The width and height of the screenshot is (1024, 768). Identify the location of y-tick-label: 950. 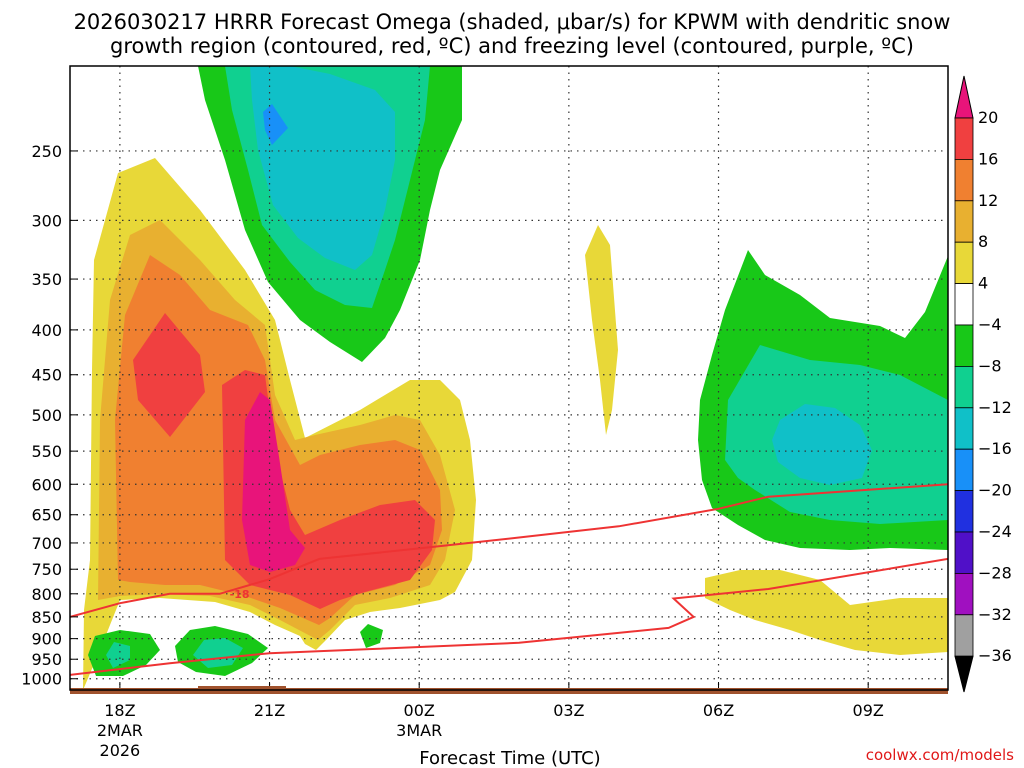
(46, 659).